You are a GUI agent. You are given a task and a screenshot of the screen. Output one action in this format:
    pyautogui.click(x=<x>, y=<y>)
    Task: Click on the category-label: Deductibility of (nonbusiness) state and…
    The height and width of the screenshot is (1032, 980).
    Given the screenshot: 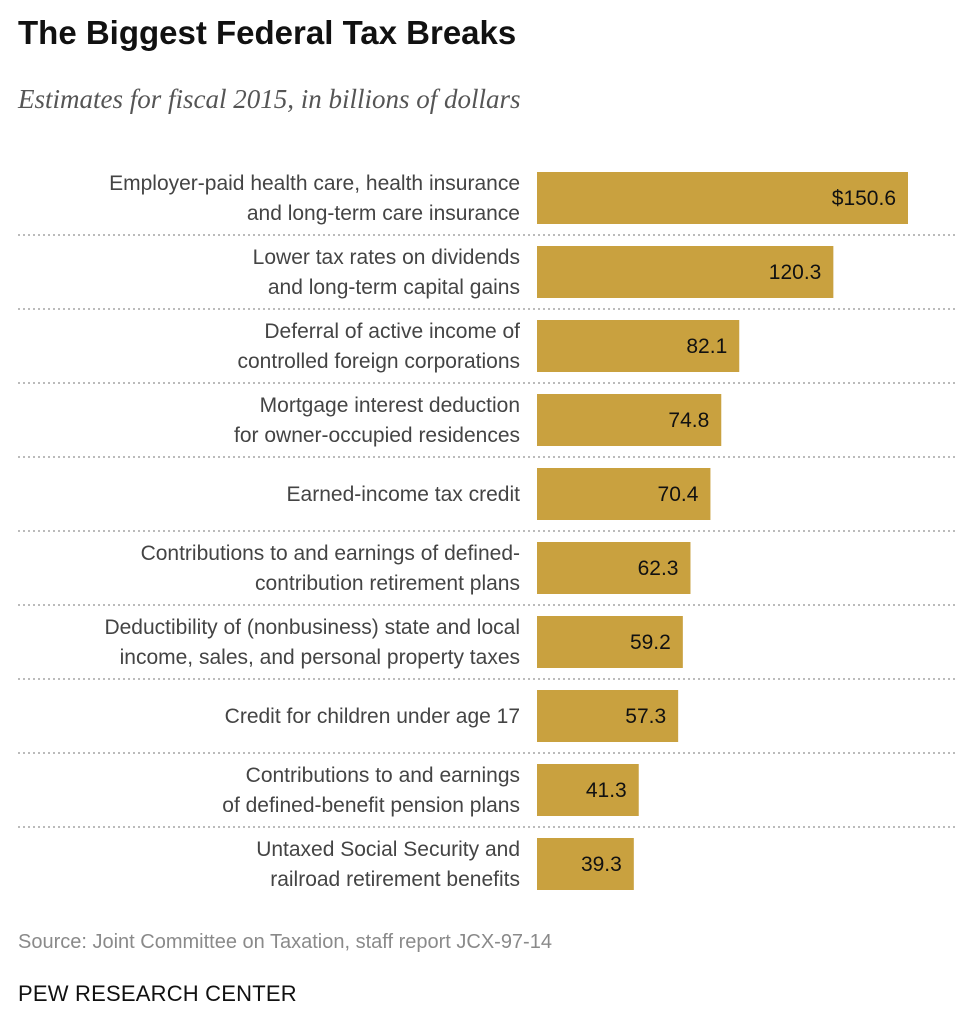 What is the action you would take?
    pyautogui.click(x=312, y=627)
    